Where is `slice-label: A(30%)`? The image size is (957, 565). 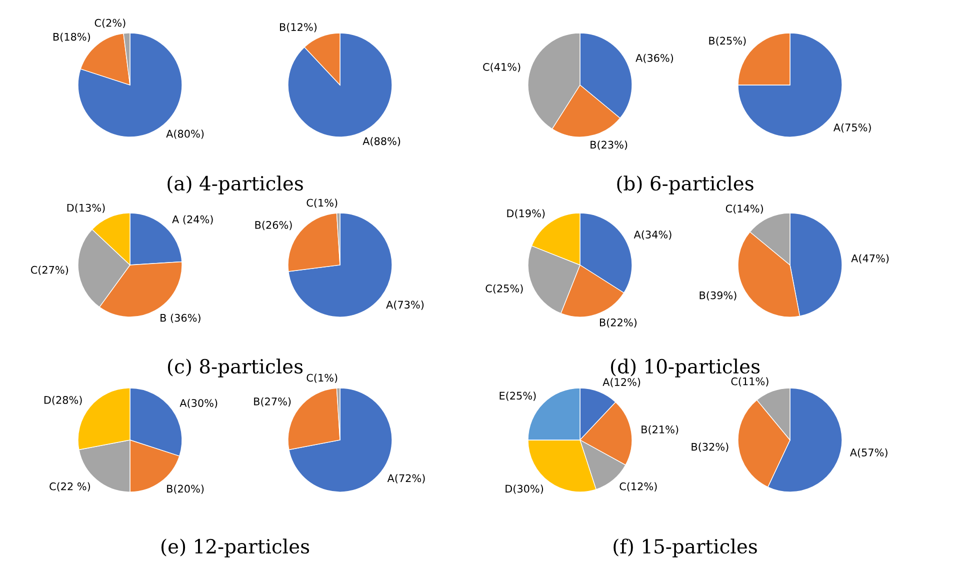
slice-label: A(30%) is located at coordinates (199, 403).